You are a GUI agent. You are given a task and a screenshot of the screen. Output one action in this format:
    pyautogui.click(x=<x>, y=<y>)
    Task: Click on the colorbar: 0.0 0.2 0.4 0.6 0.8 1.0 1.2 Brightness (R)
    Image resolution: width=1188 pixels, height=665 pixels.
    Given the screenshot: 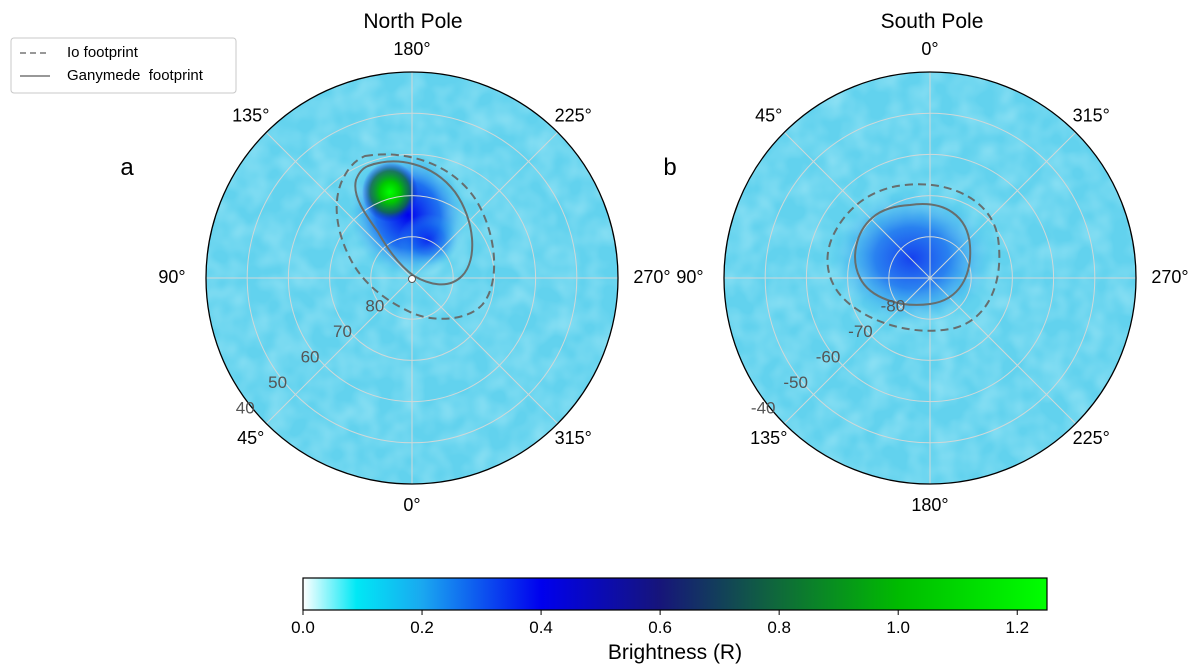 What is the action you would take?
    pyautogui.click(x=669, y=620)
    